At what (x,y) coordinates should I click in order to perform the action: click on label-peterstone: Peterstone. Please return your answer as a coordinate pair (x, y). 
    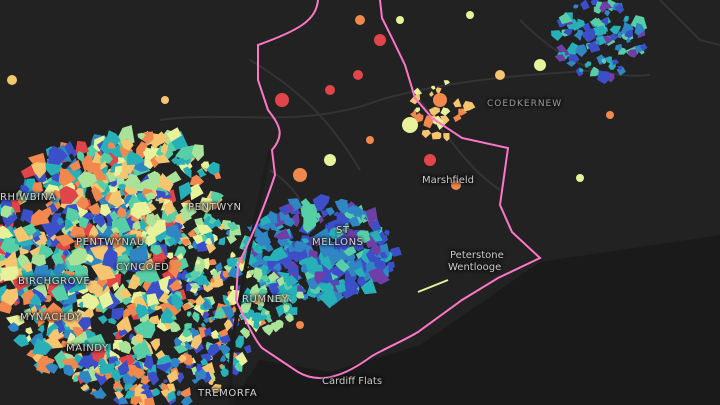
    Looking at the image, I should click on (477, 255).